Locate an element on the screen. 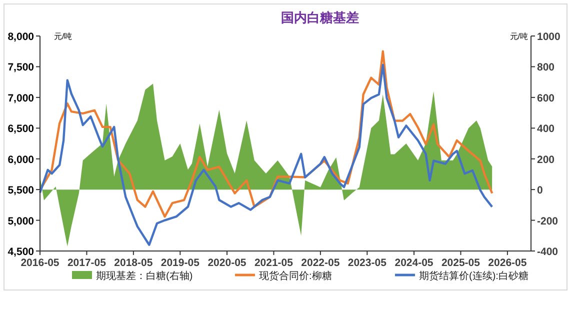 The image size is (573, 315). y2-tick-label: -200 is located at coordinates (547, 221).